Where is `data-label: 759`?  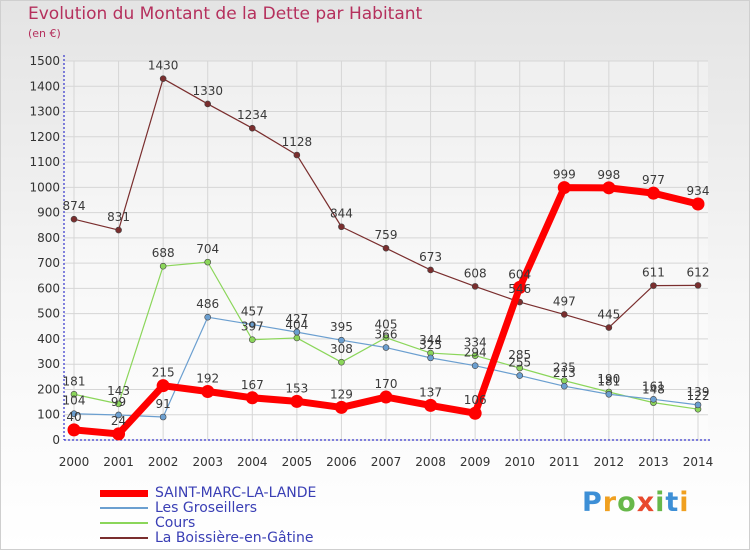
data-label: 759 is located at coordinates (386, 235).